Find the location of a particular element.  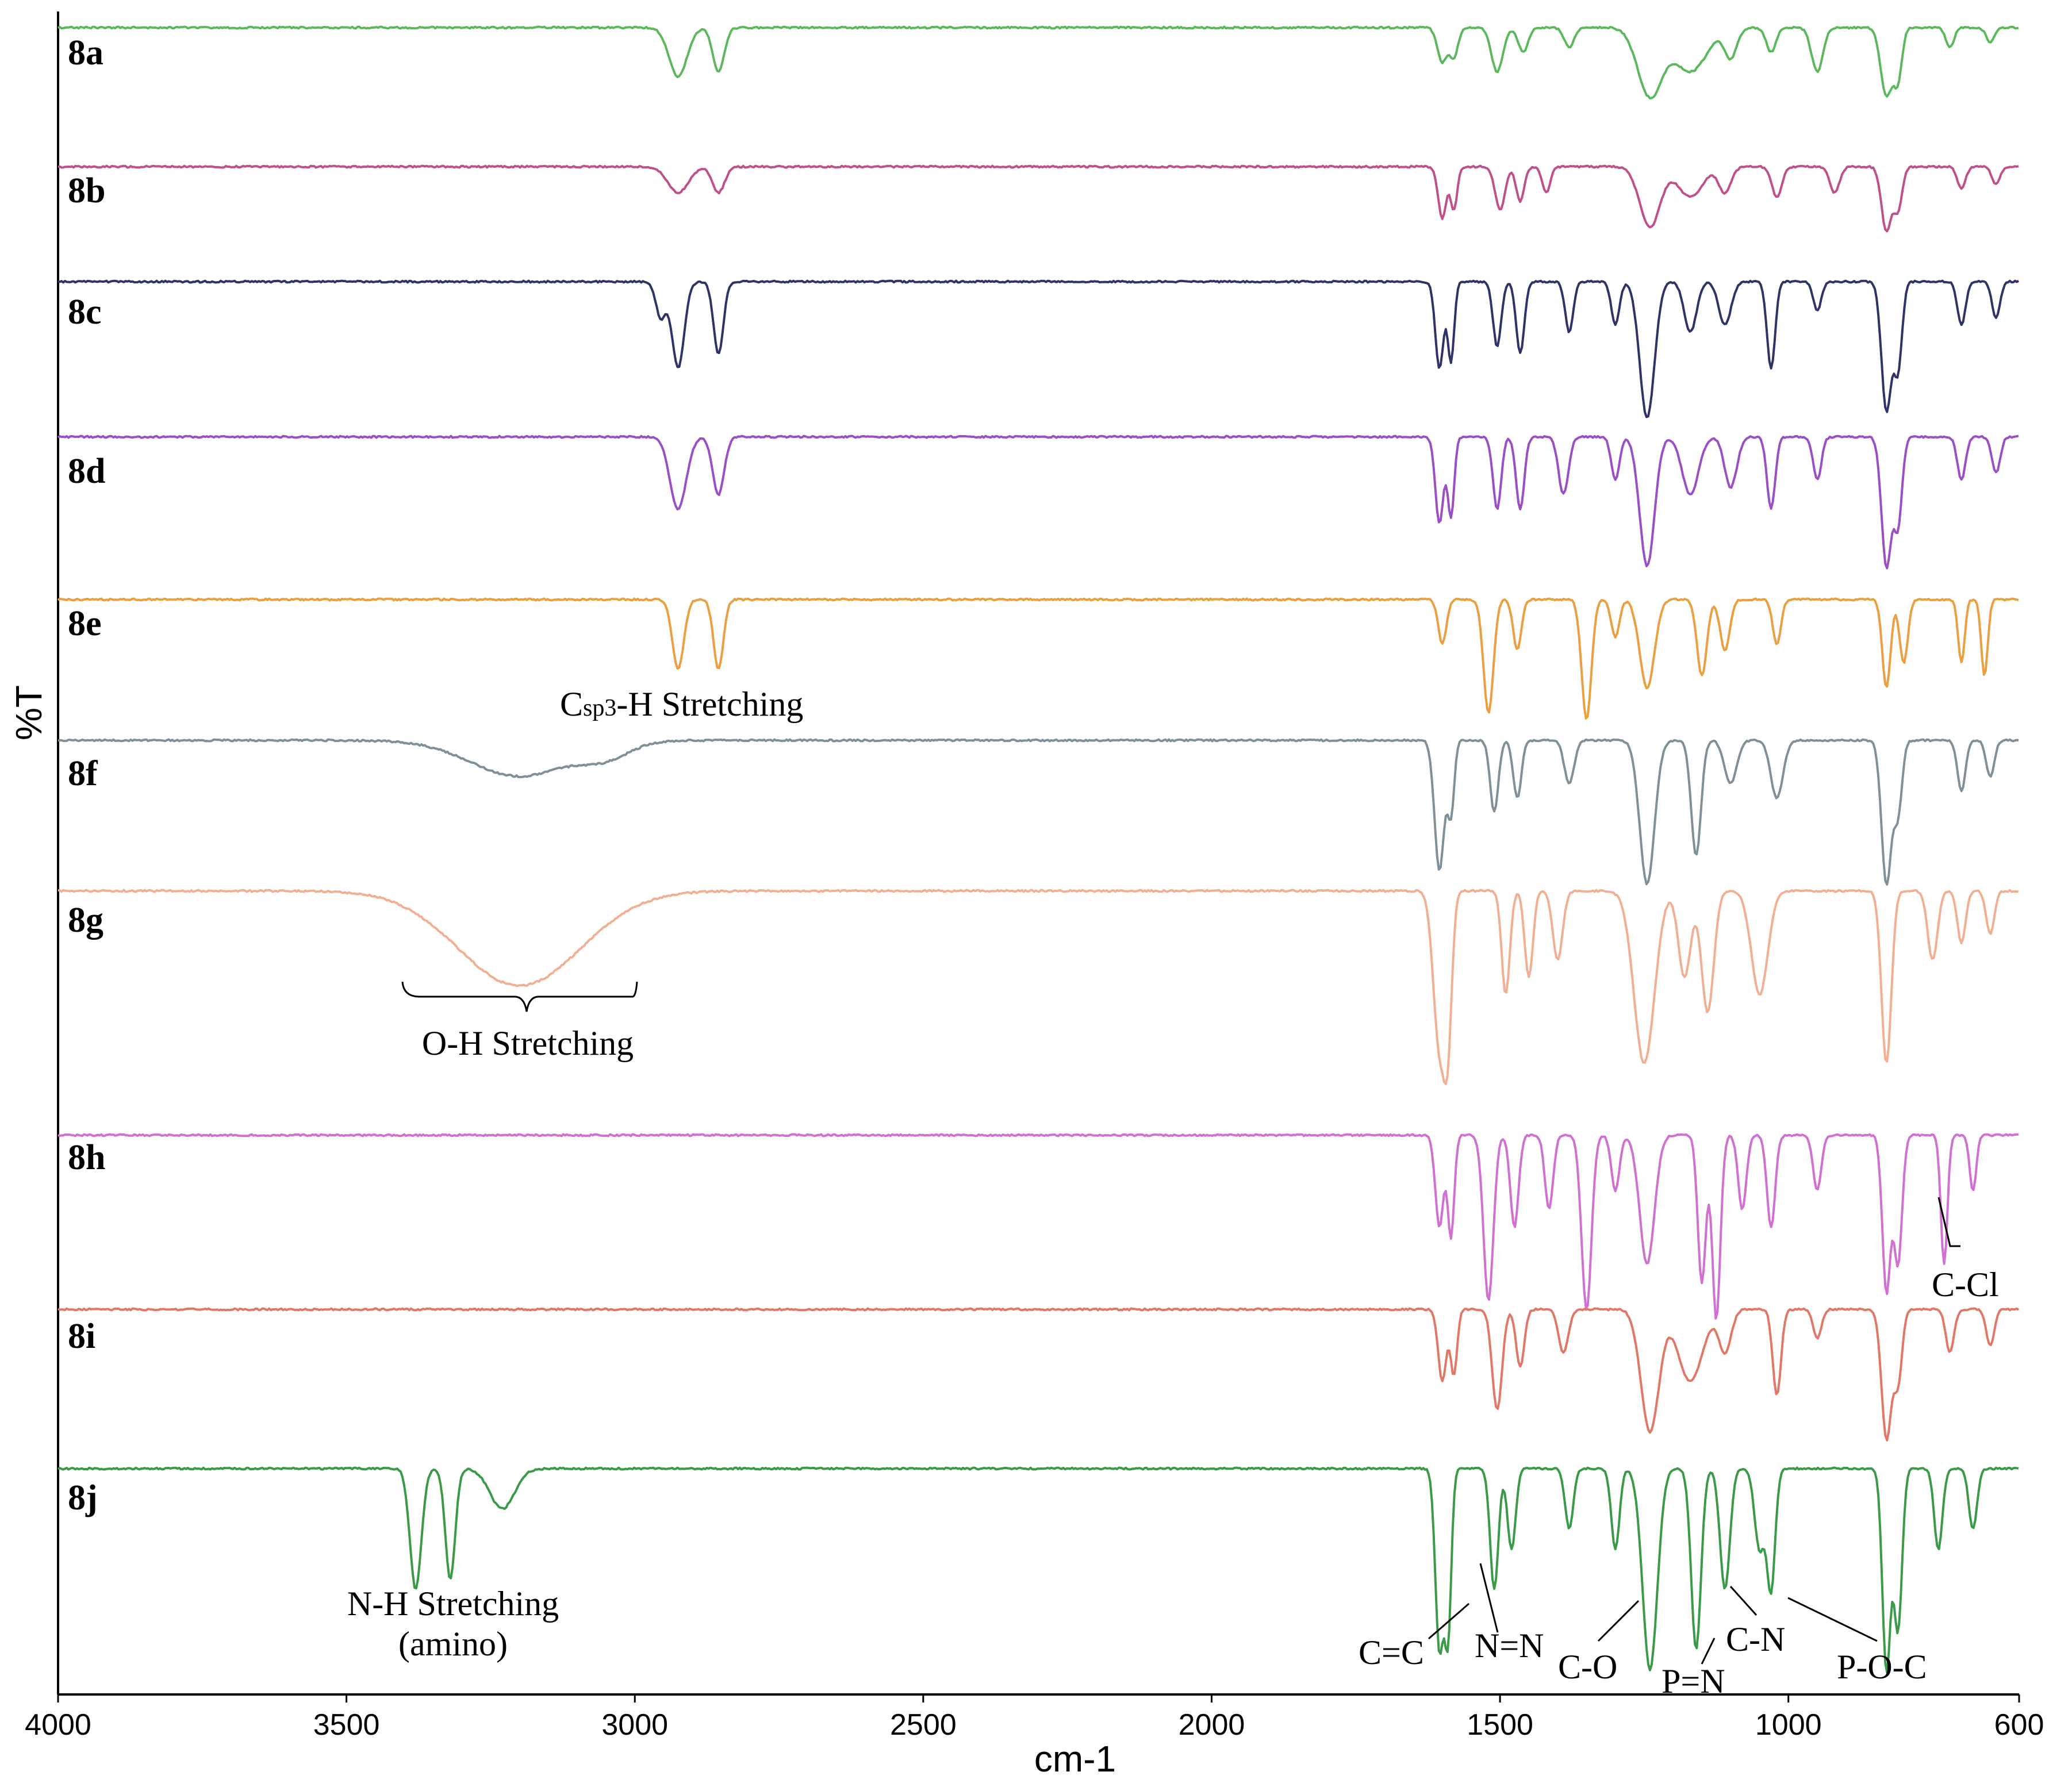

series-label-8f: 8f is located at coordinates (83, 774).